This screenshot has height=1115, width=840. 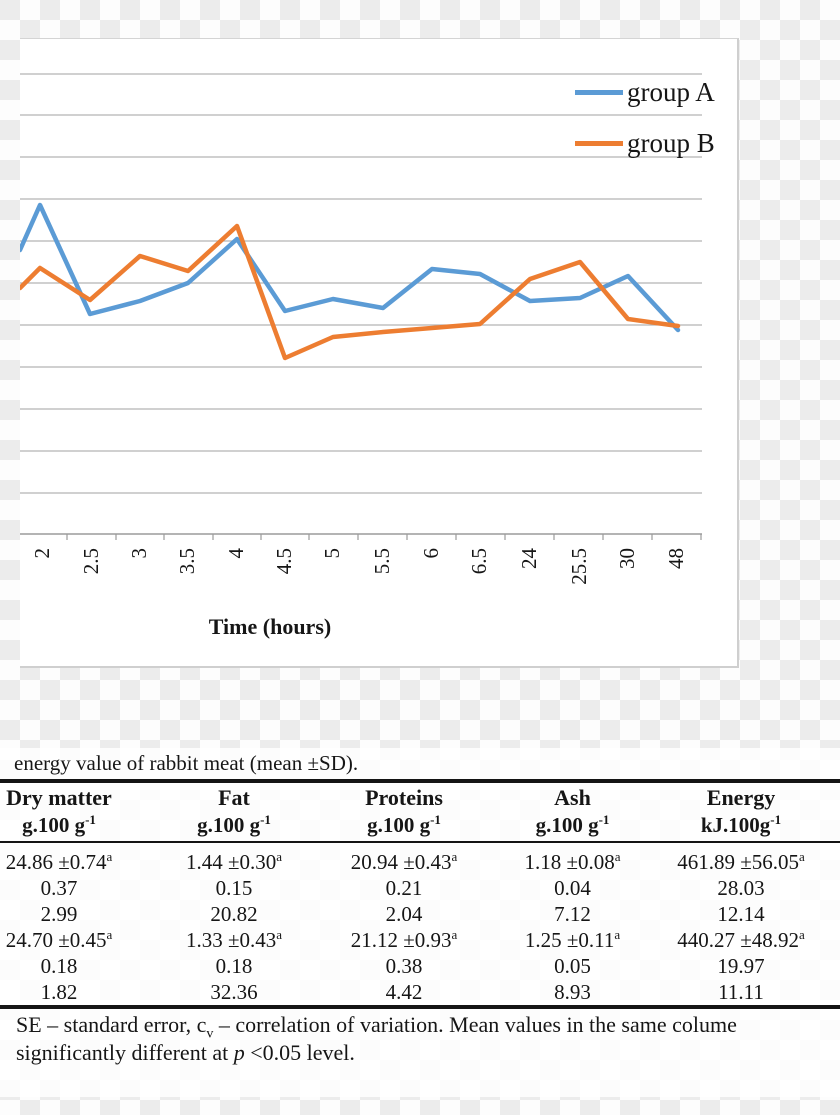 I want to click on table-header-row: Dry matter Fat Proteins Ash Energy, so click(x=412, y=798).